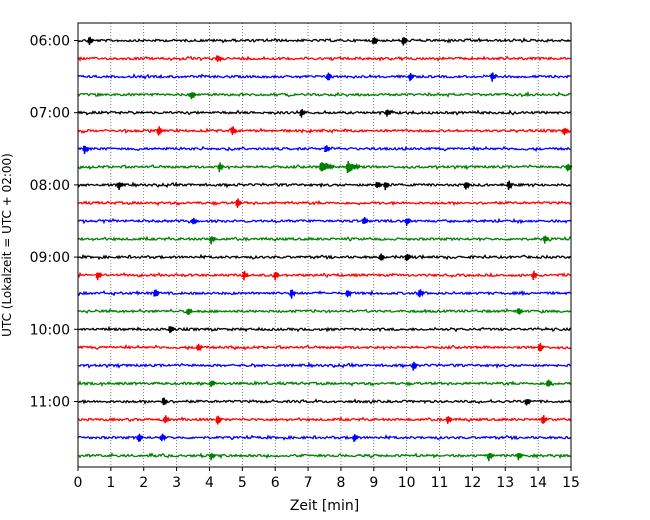  Describe the element at coordinates (54, 222) in the screenshot. I see `y-axis: 06:00 07:00 08:00 09:00 10:00 11:00` at that location.